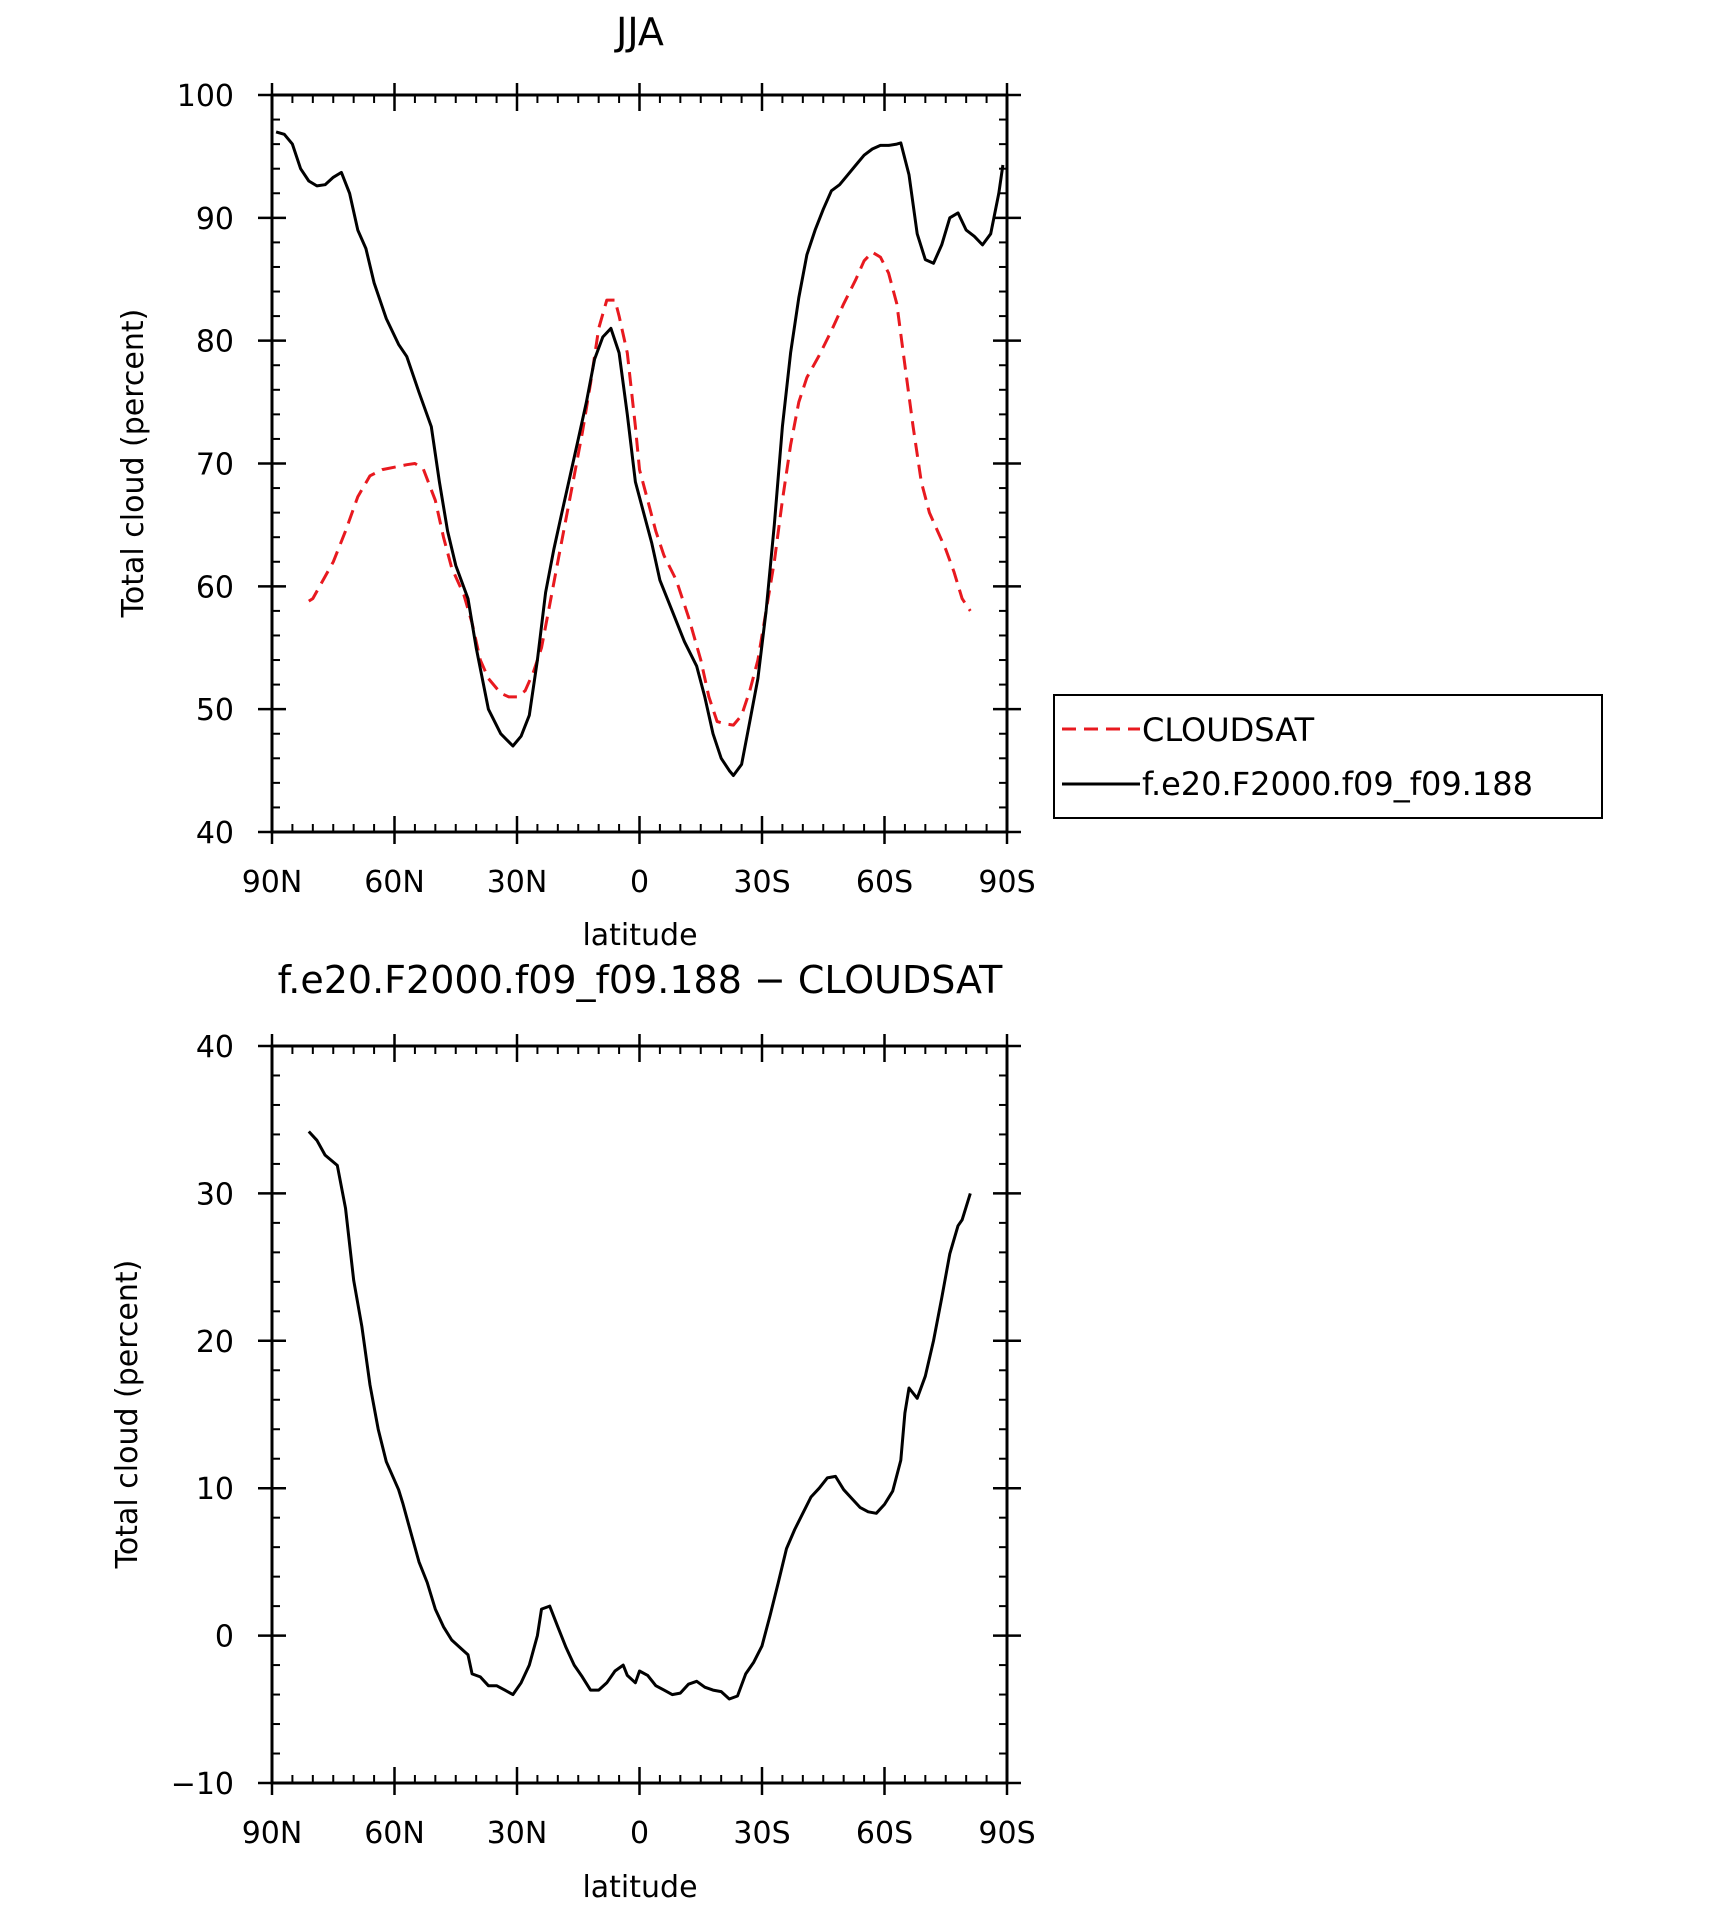 Image resolution: width=1710 pixels, height=1905 pixels. Describe the element at coordinates (215, 1489) in the screenshot. I see `bottom-y-tick-label: 10` at that location.